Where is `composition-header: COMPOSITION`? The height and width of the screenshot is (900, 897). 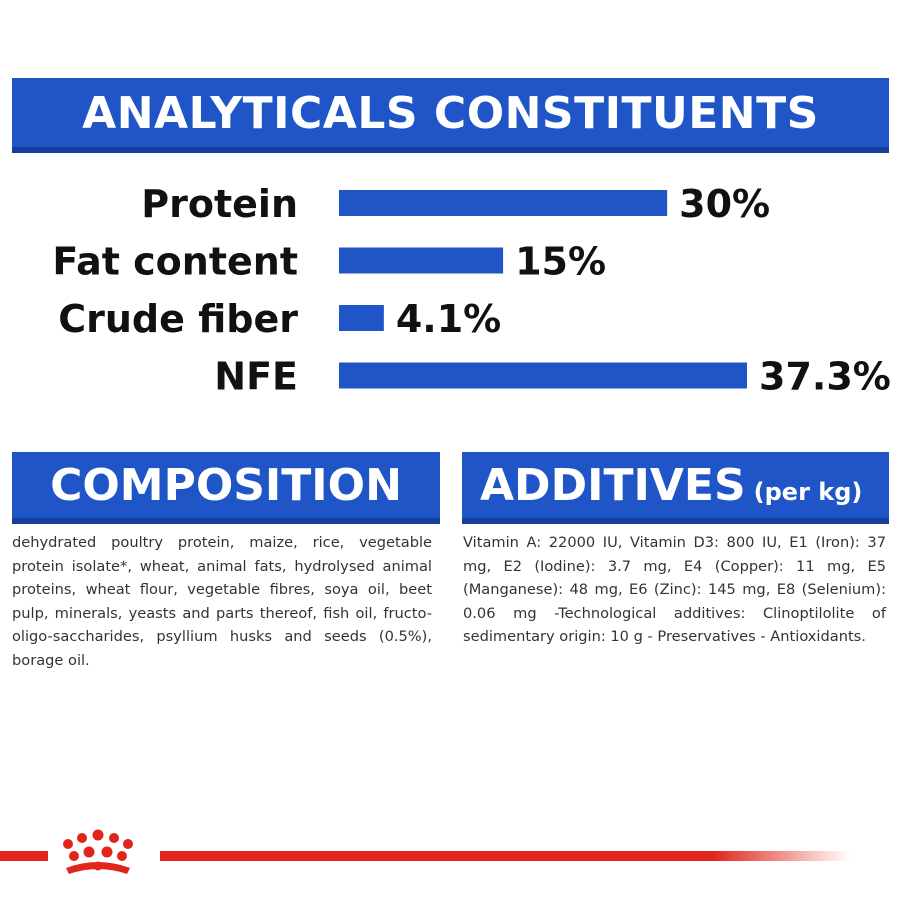 composition-header: COMPOSITION is located at coordinates (226, 488).